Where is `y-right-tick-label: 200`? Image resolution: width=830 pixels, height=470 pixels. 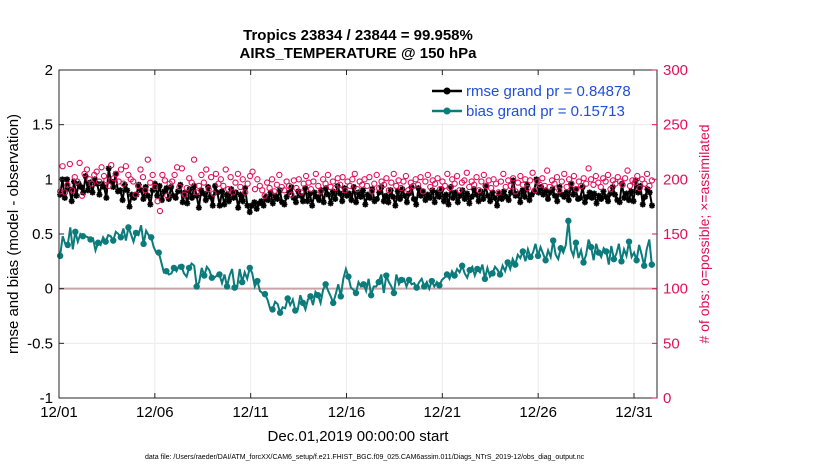 y-right-tick-label: 200 is located at coordinates (675, 179).